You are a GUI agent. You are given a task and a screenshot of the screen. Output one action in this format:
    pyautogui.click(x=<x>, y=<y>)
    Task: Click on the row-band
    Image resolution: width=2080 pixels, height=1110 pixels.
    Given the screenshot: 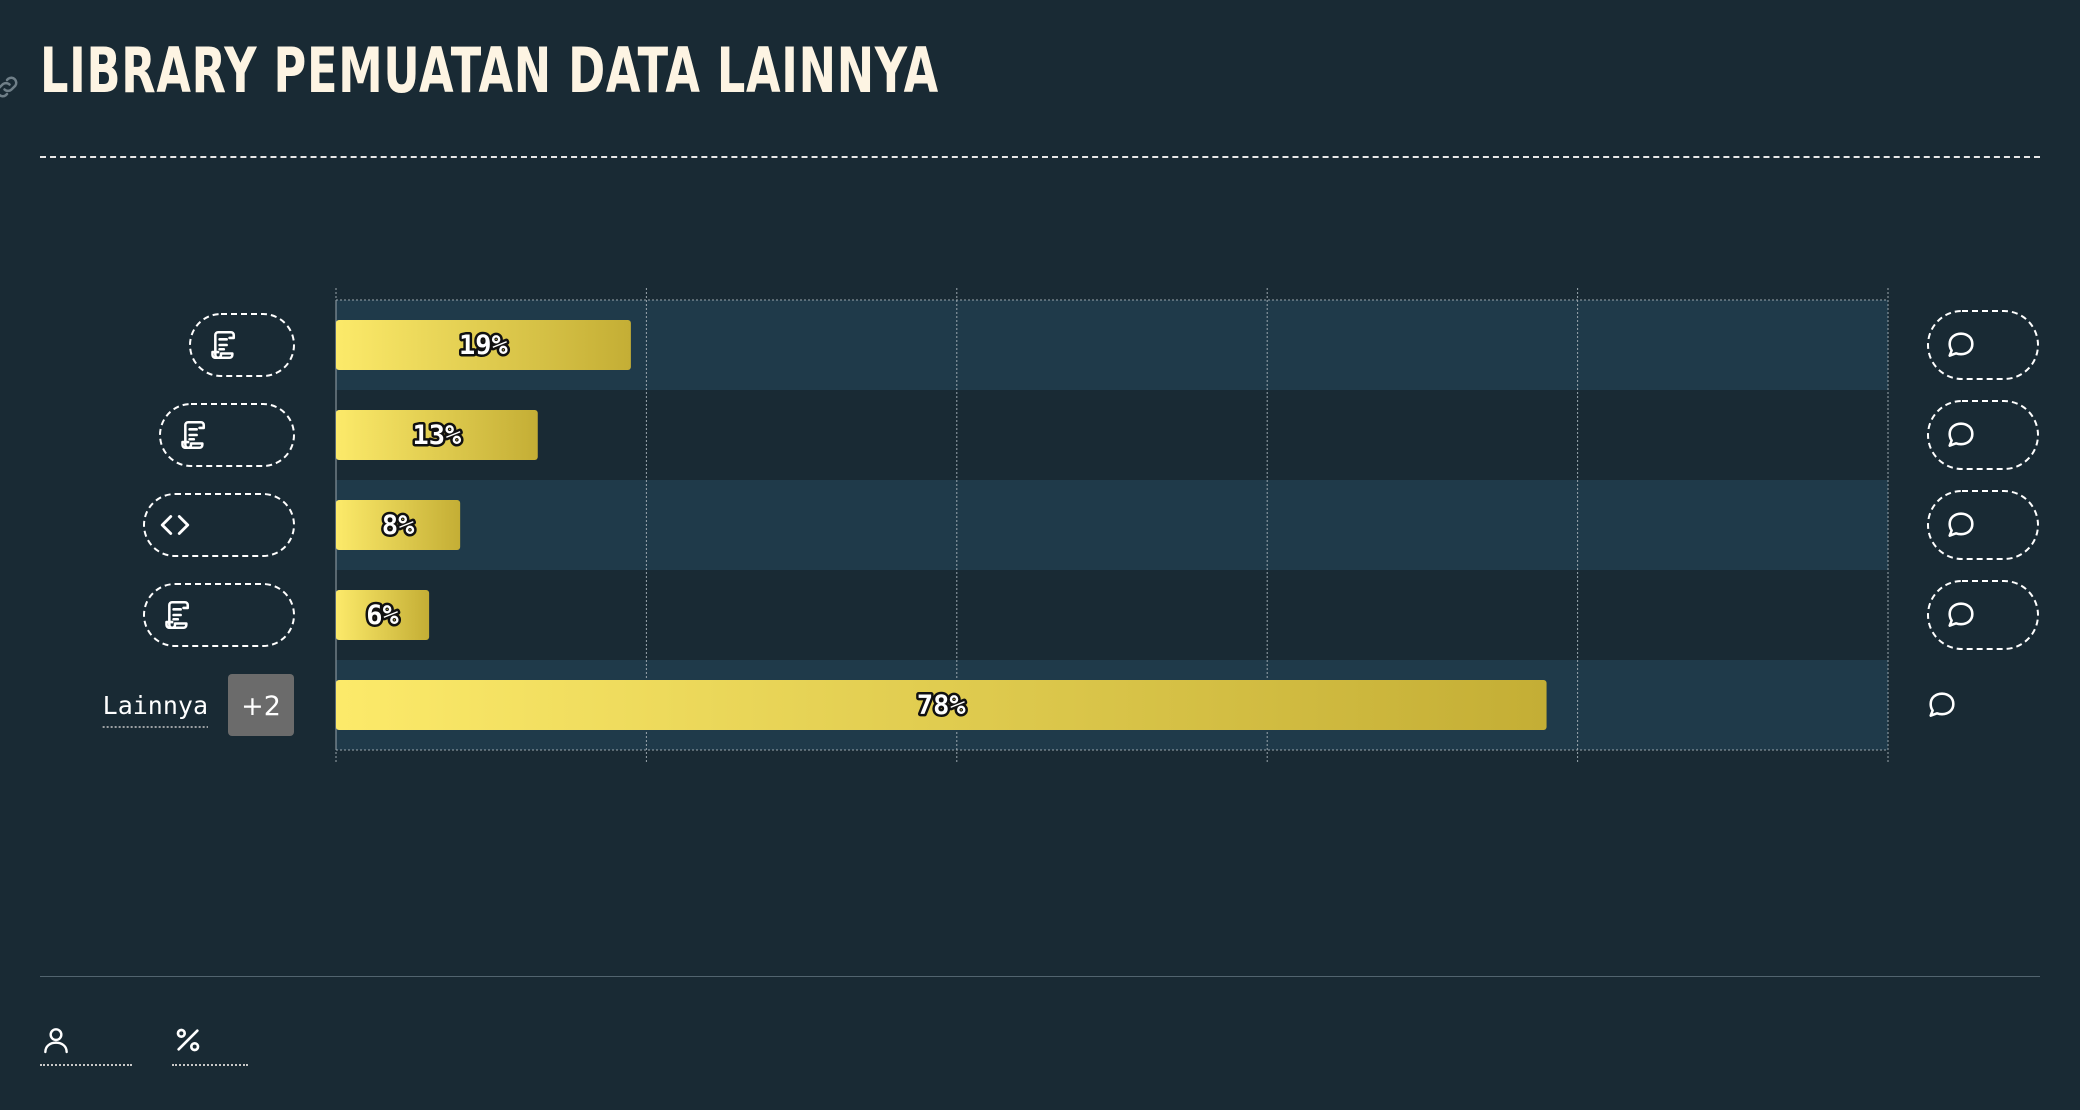 What is the action you would take?
    pyautogui.click(x=1112, y=525)
    